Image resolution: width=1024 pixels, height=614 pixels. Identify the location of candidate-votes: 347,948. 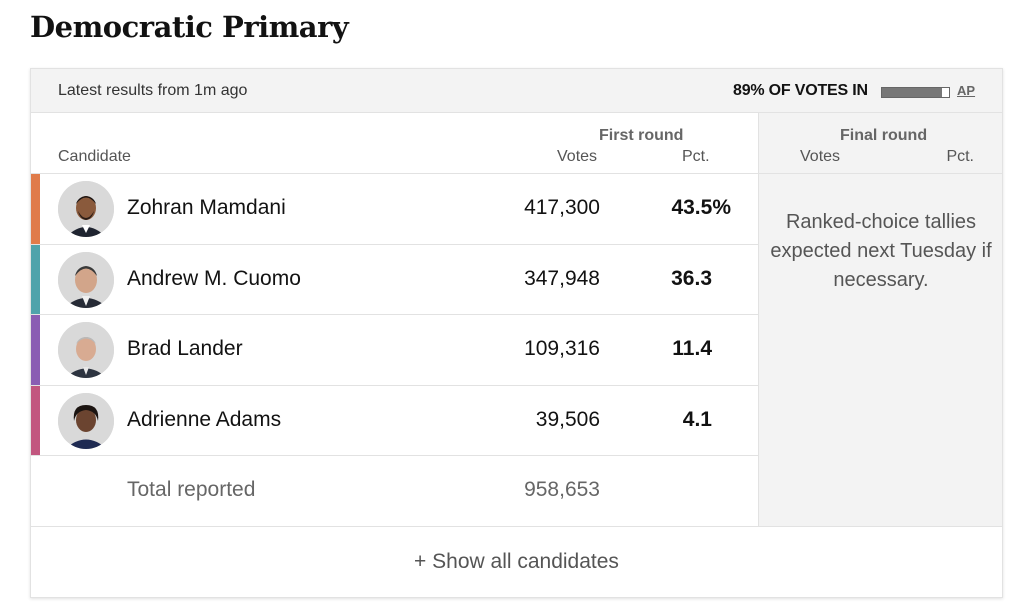
(562, 278).